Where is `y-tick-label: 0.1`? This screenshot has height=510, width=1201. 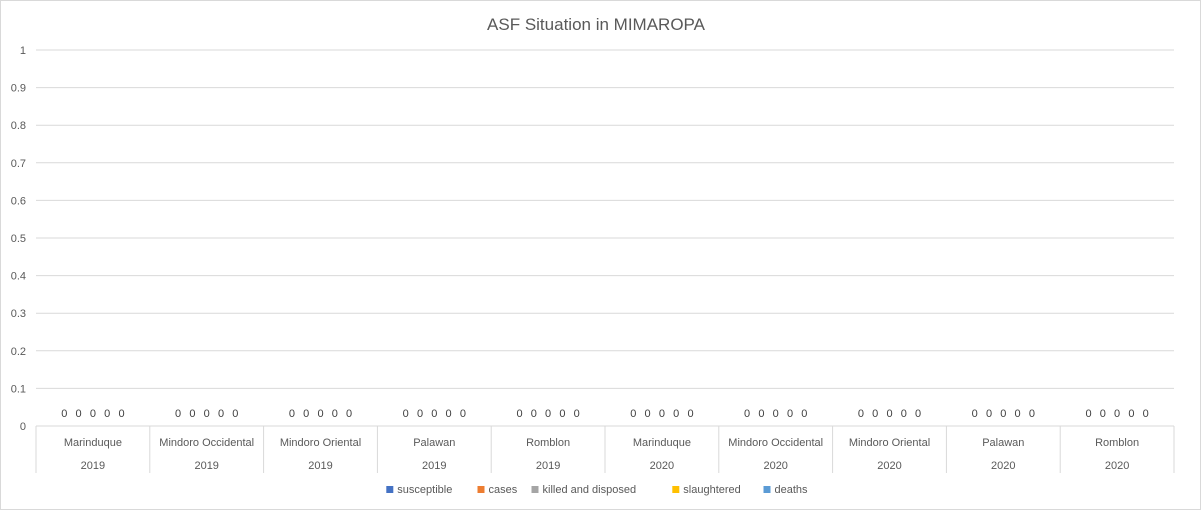
y-tick-label: 0.1 is located at coordinates (18, 389).